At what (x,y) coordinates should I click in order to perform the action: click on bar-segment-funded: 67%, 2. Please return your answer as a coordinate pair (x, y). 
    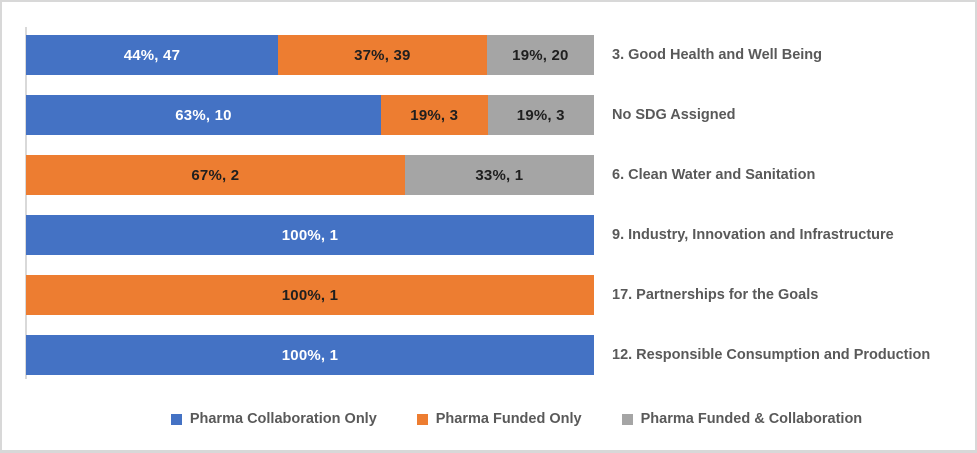
    Looking at the image, I should click on (215, 175).